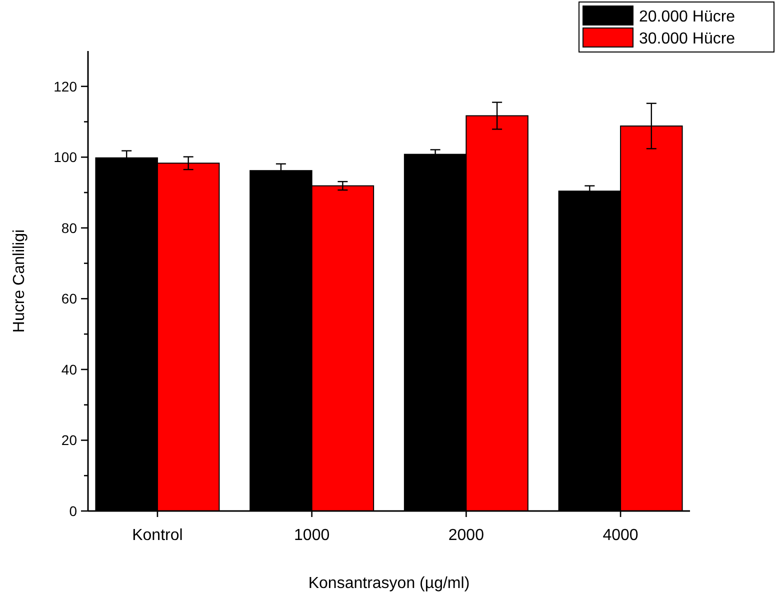 The image size is (776, 610). Describe the element at coordinates (66, 86) in the screenshot. I see `y-tick-label: 120` at that location.